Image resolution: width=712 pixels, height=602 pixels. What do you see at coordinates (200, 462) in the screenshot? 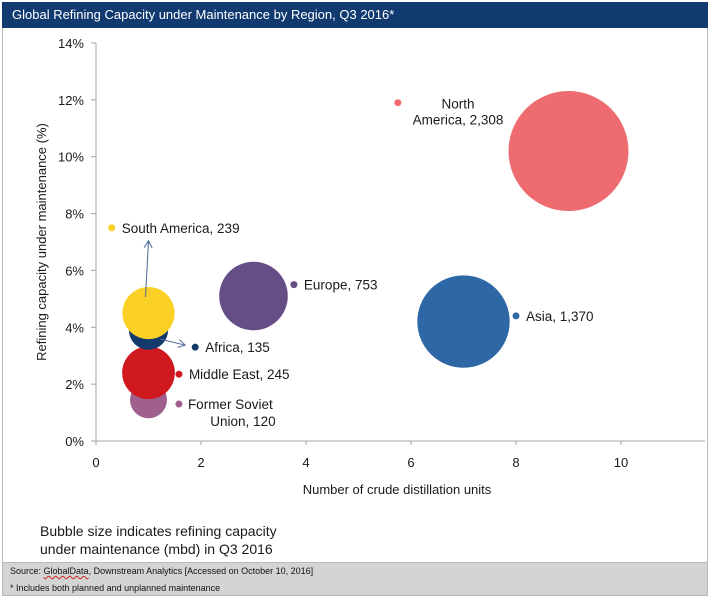
I see `x-tick-label: 2` at bounding box center [200, 462].